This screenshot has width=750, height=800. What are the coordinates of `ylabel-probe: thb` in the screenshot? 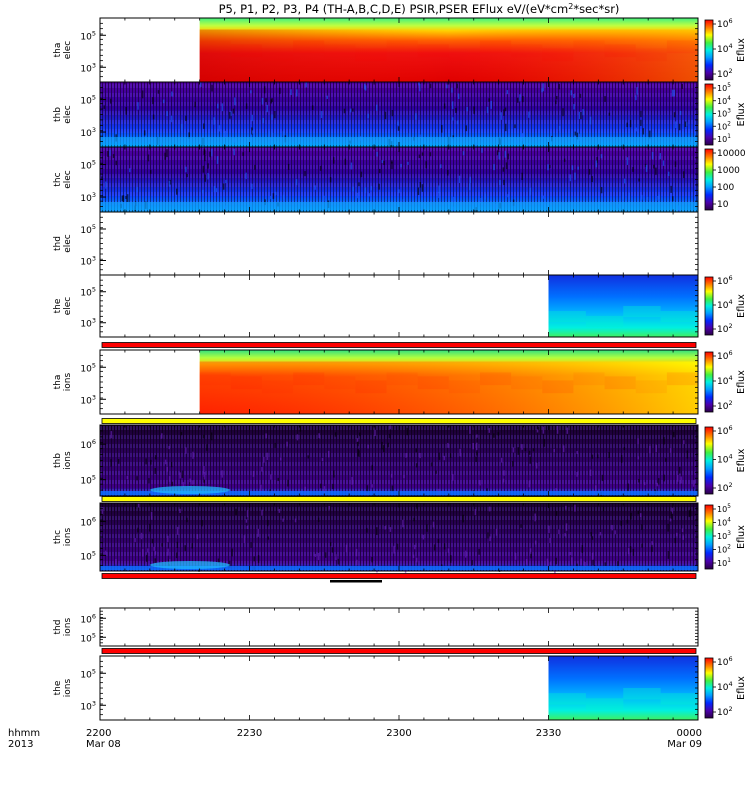 It's located at (58, 114).